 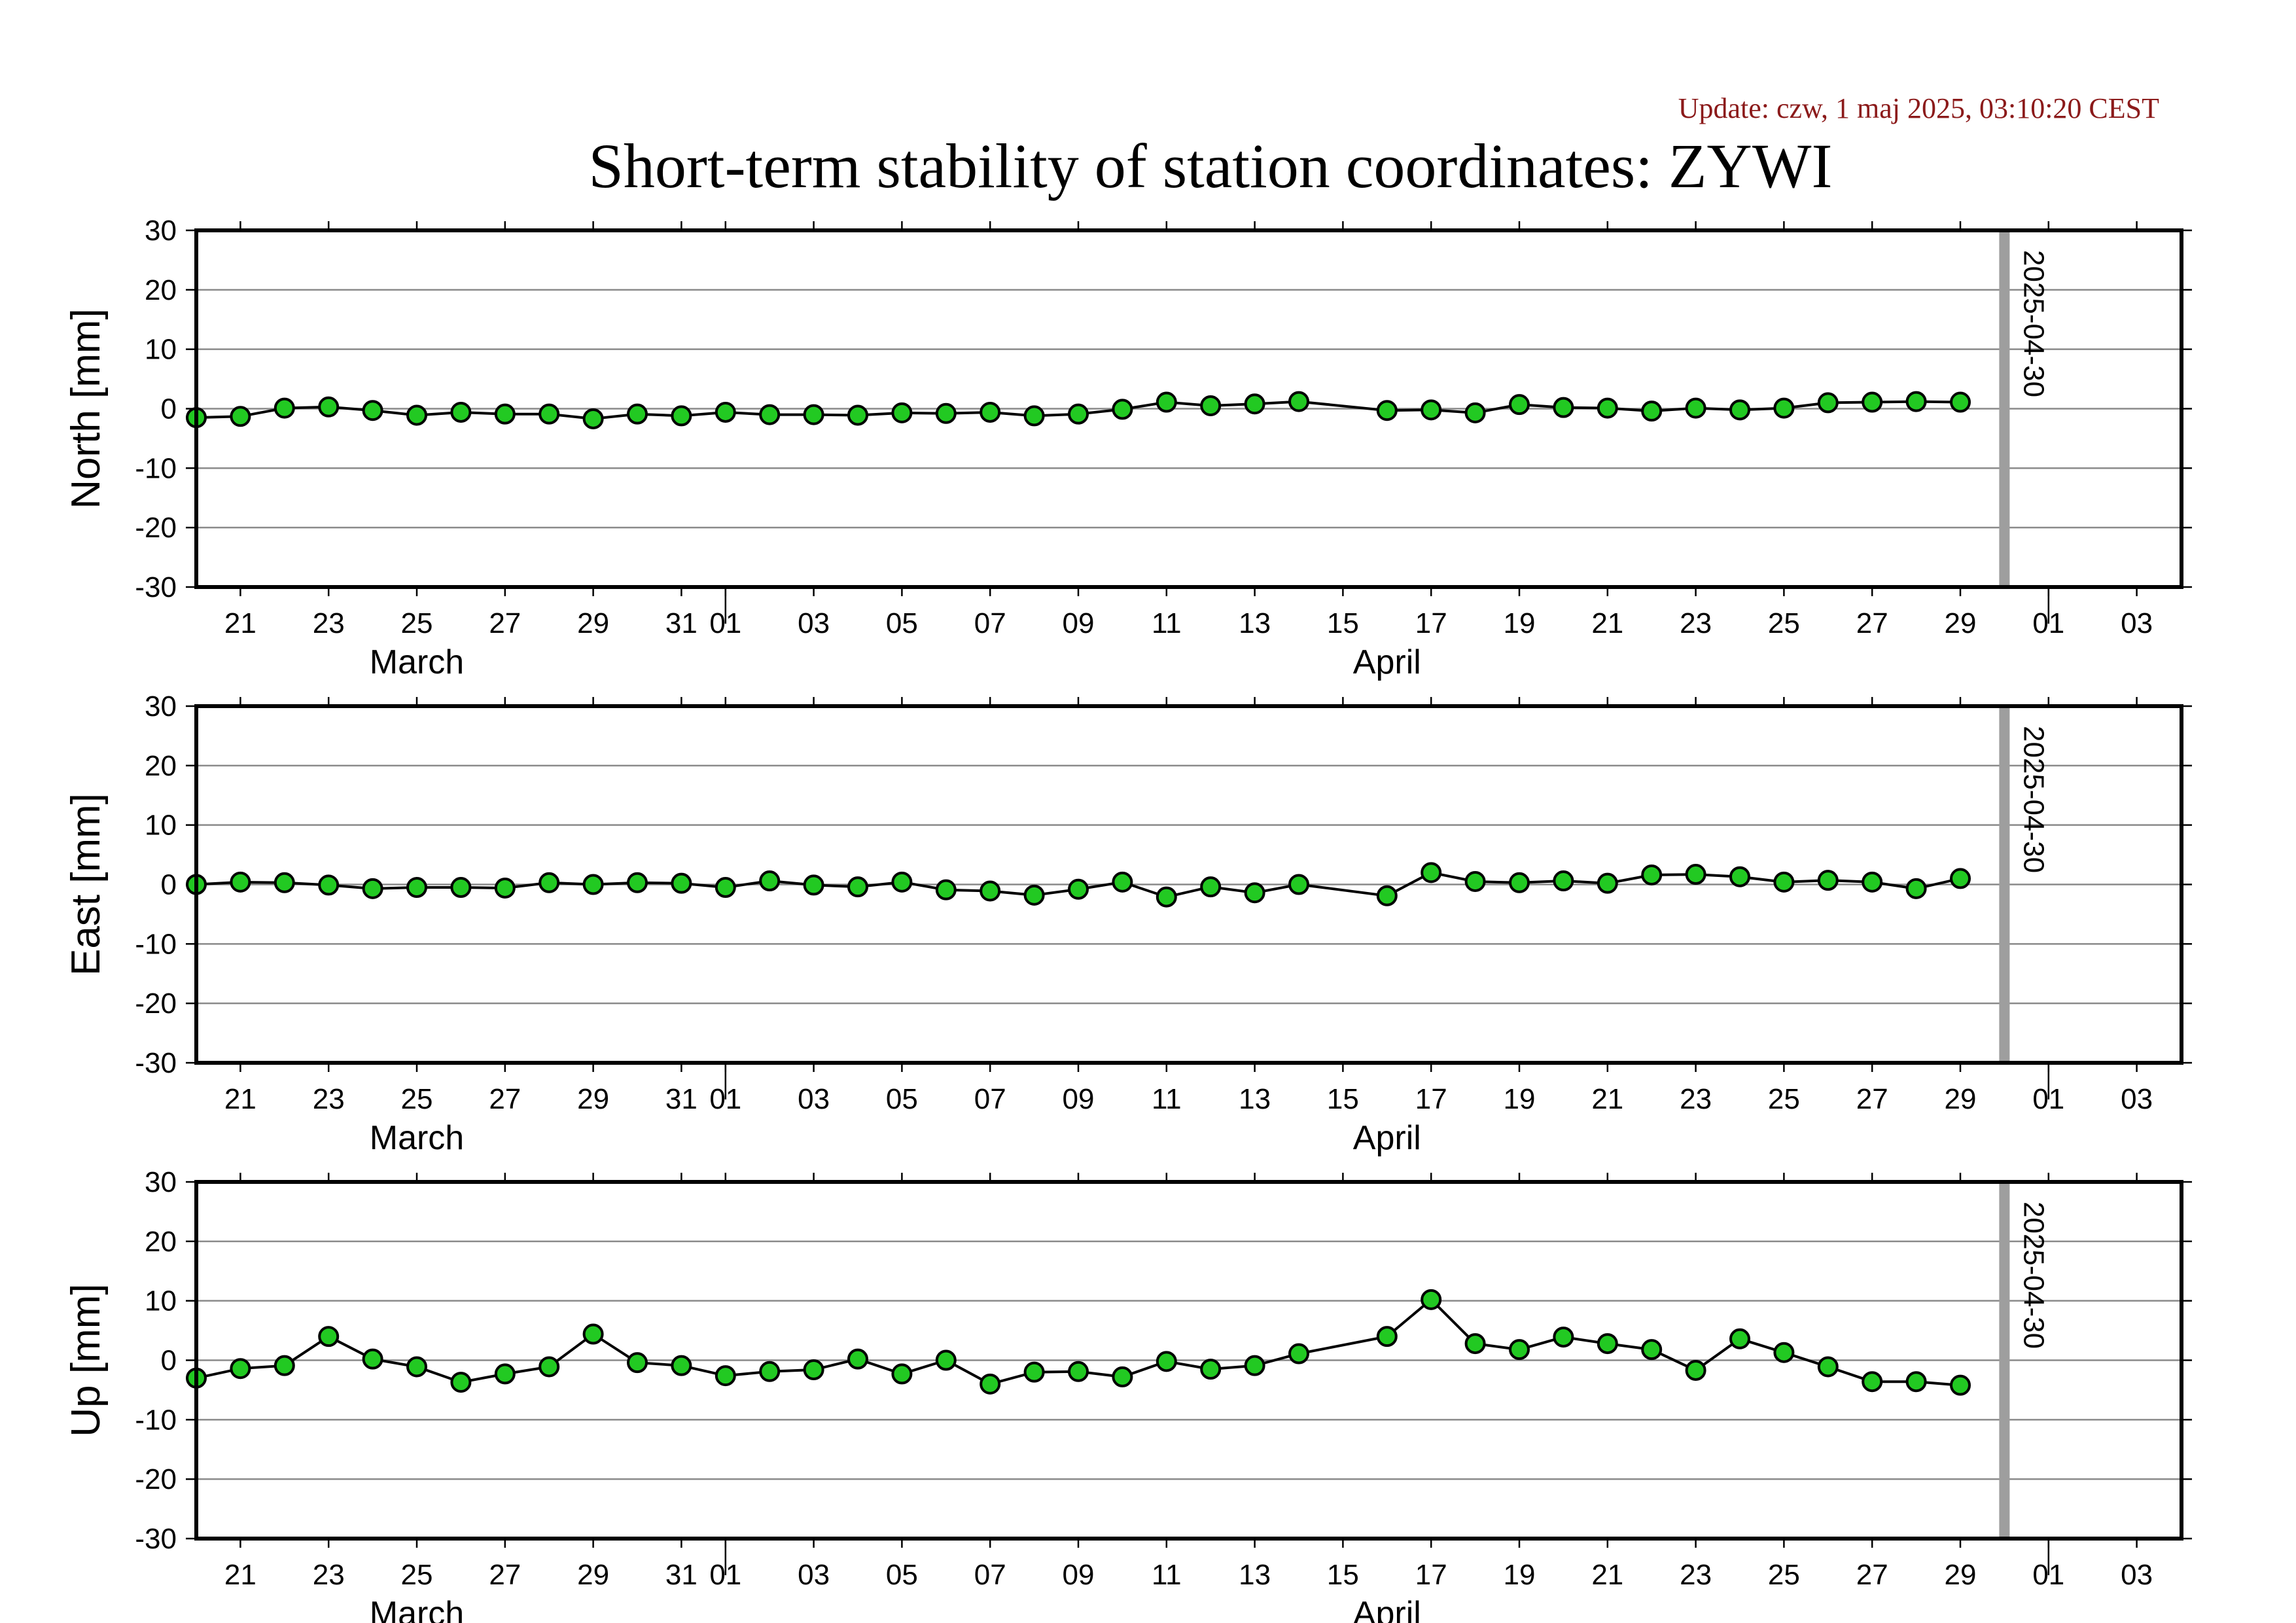 I want to click on panel-3-month-label: April, so click(x=1387, y=1609).